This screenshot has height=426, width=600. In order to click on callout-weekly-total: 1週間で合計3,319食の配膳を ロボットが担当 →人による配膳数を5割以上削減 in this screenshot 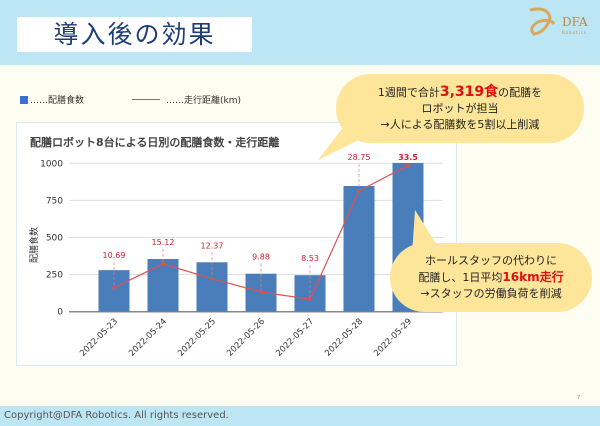, I will do `click(460, 108)`.